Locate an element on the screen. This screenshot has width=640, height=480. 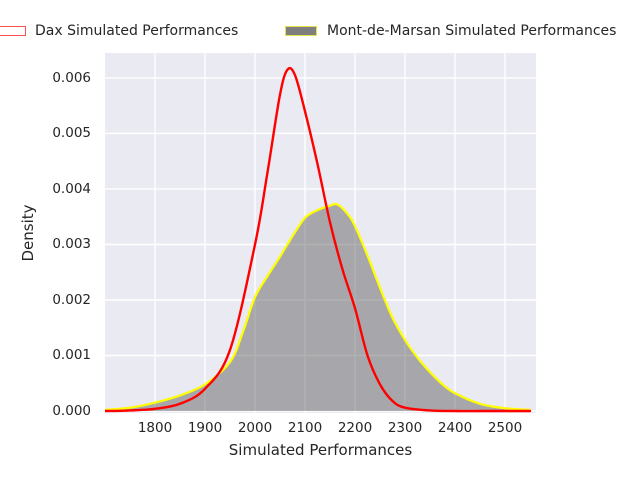
legend-label-dax: Dax Simulated Performances is located at coordinates (137, 31).